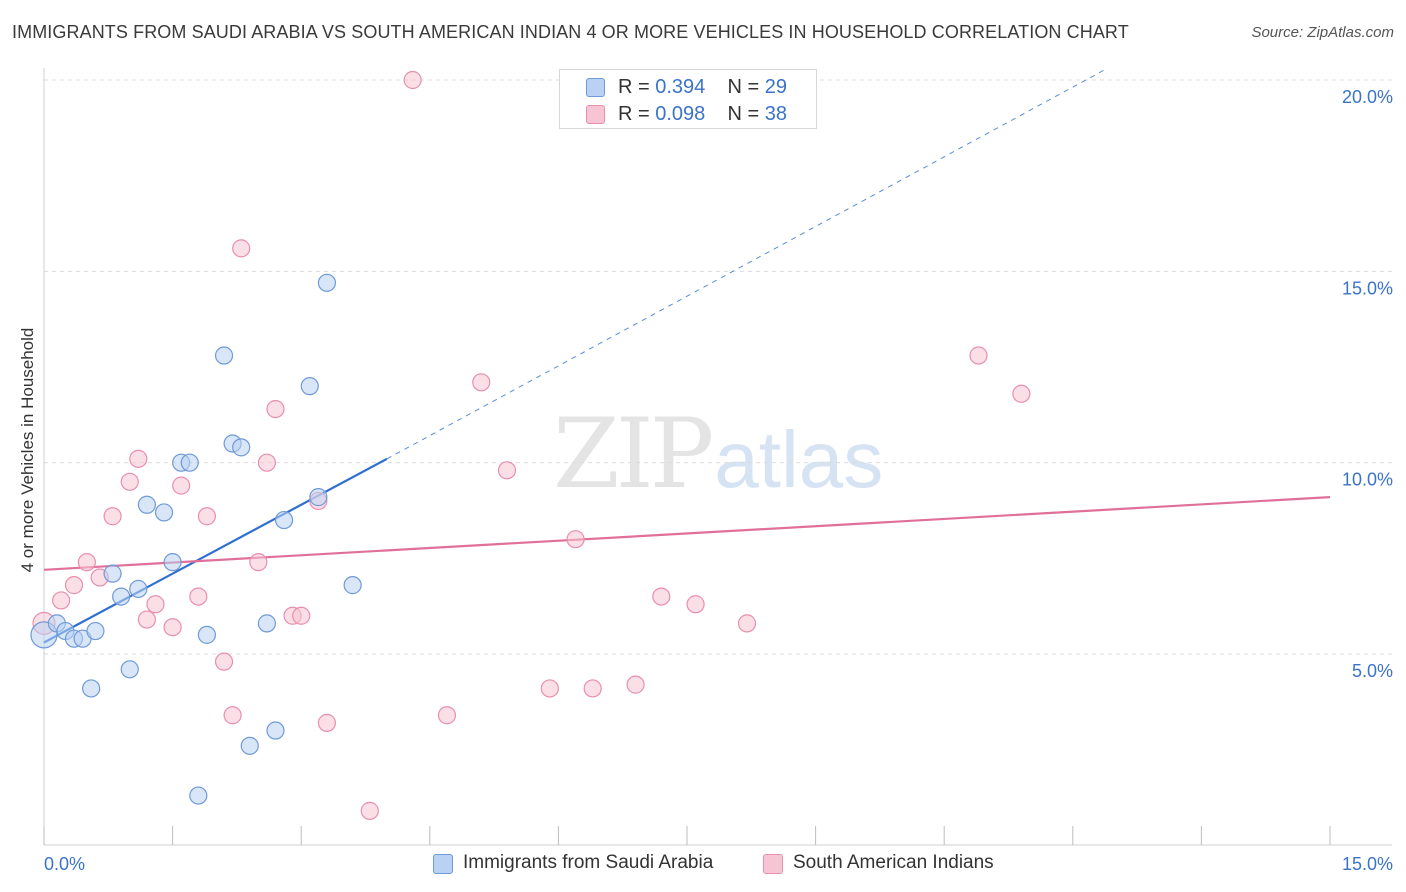 The height and width of the screenshot is (892, 1406). I want to click on source-credit: Source: ZipAtlas.com, so click(1322, 32).